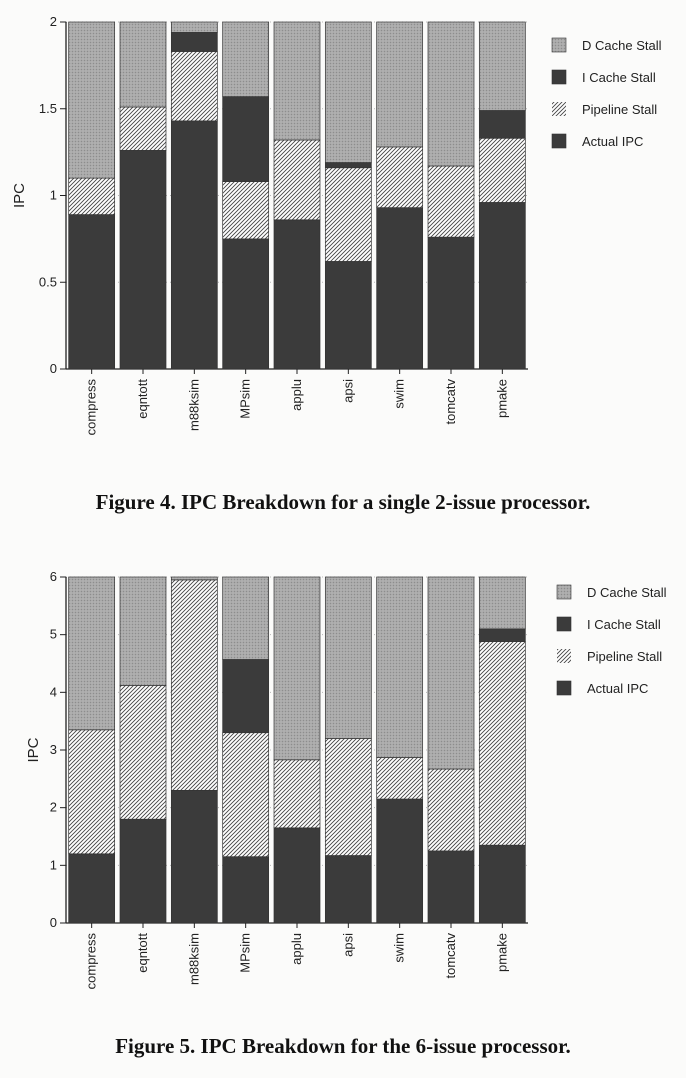 This screenshot has width=686, height=1078. I want to click on y-tick-label: 0.5, so click(48, 281).